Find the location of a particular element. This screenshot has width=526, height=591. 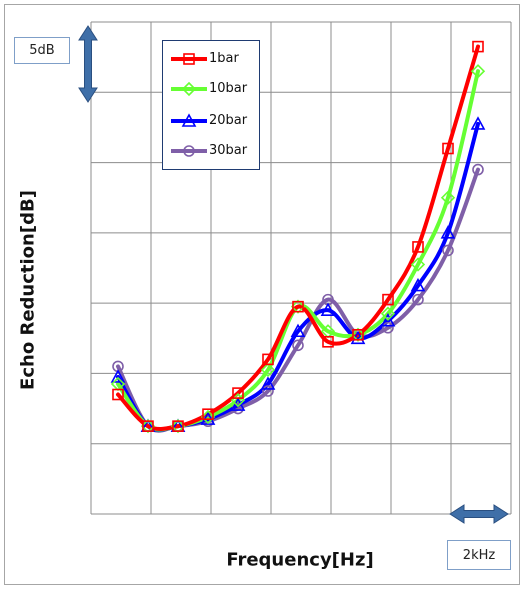

y-scale-text: 5dB is located at coordinates (42, 50).